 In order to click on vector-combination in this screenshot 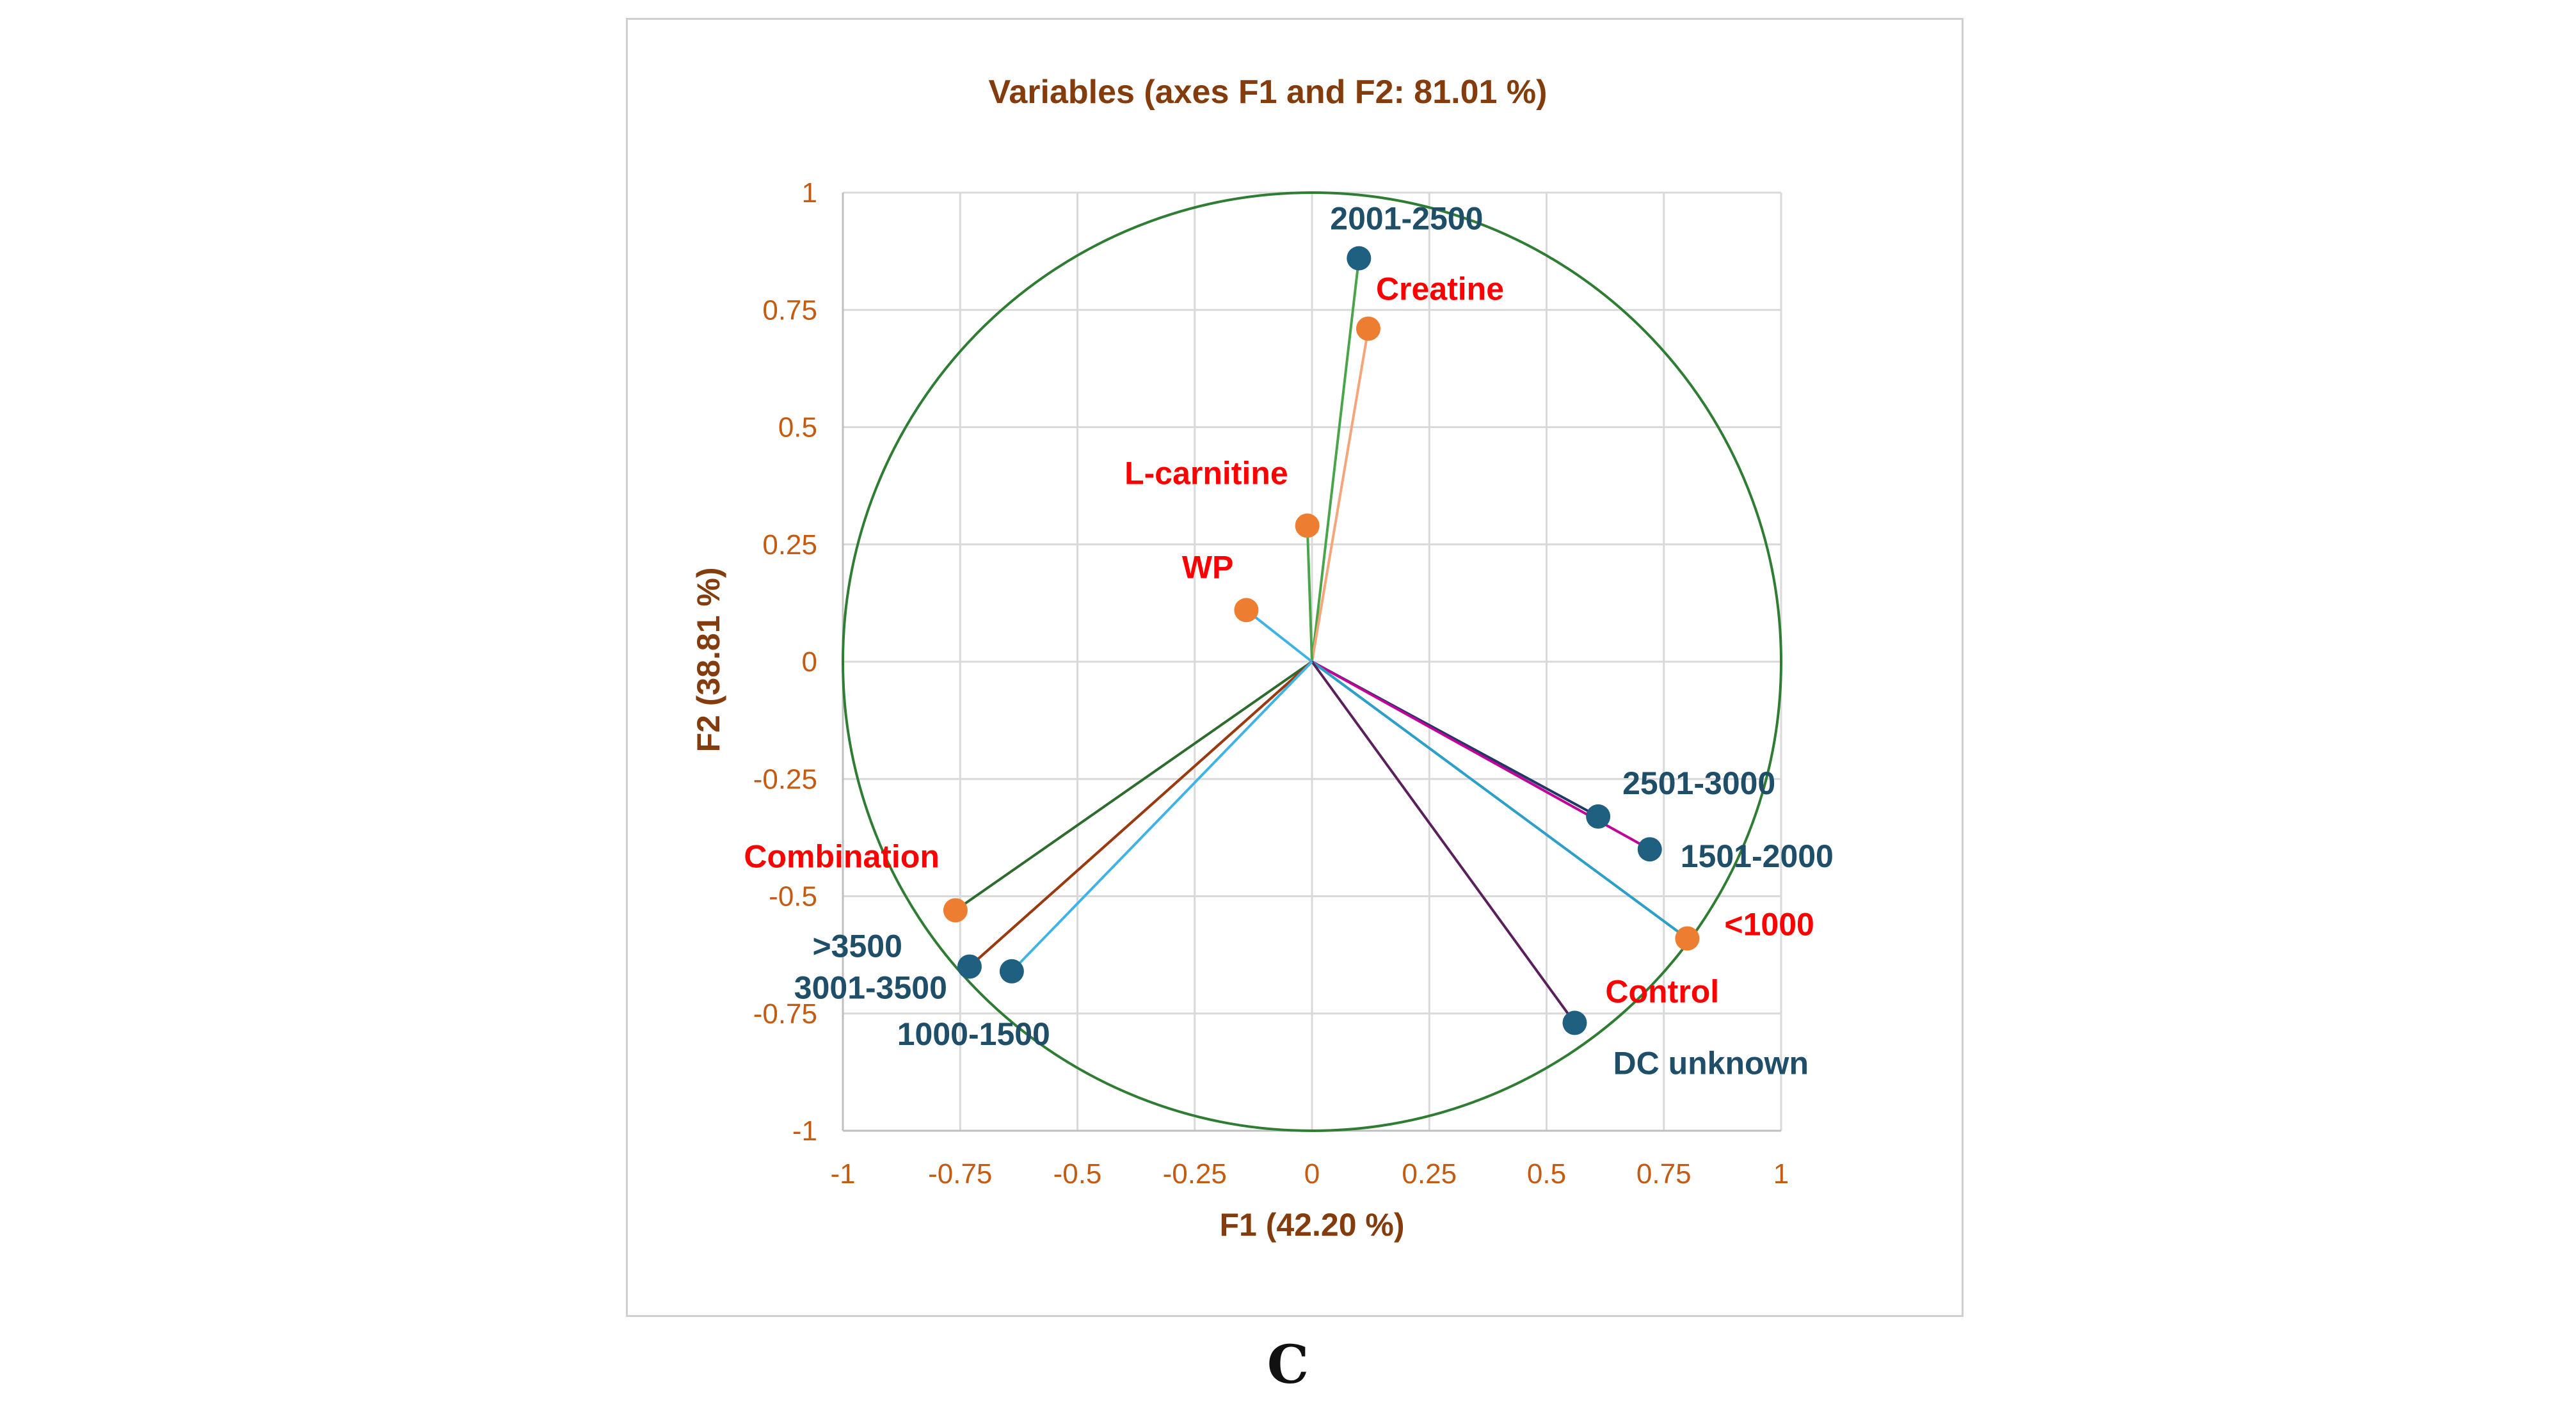, I will do `click(1133, 786)`.